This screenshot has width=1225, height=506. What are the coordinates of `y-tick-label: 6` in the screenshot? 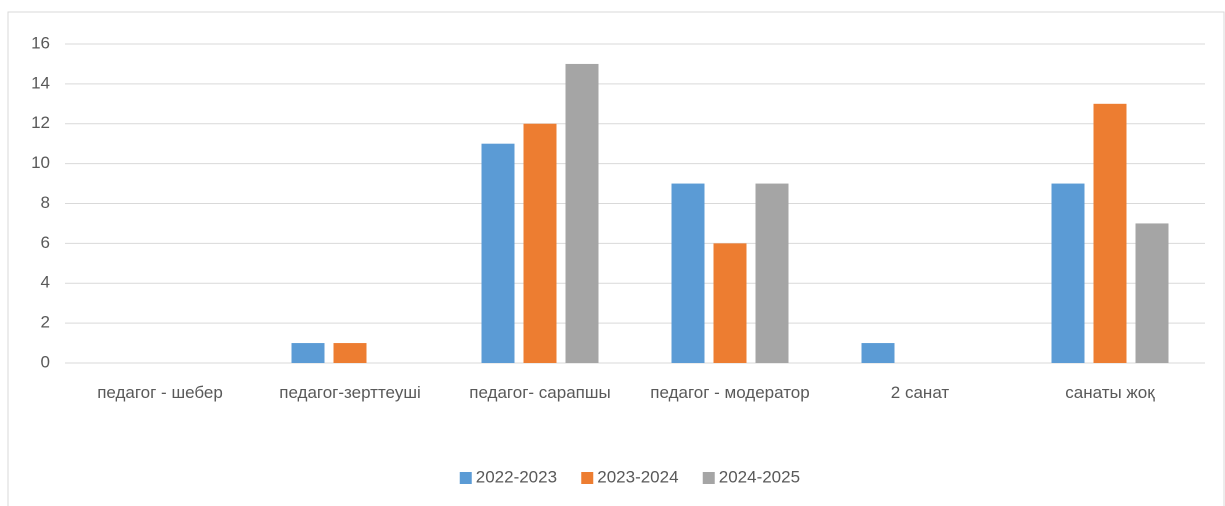 It's located at (45, 242).